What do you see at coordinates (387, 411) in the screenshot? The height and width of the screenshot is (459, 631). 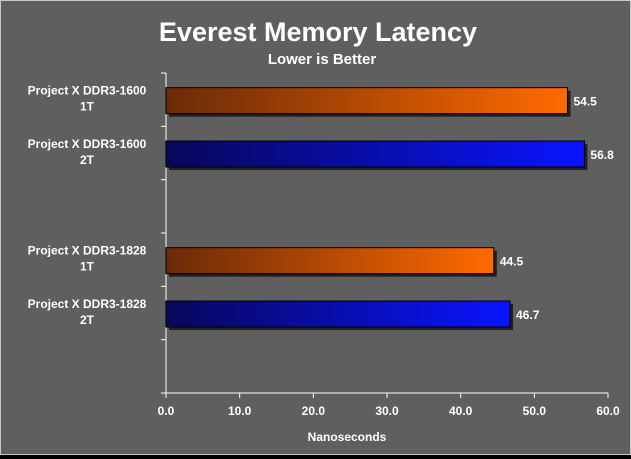 I see `x-tick-label: 30.0` at bounding box center [387, 411].